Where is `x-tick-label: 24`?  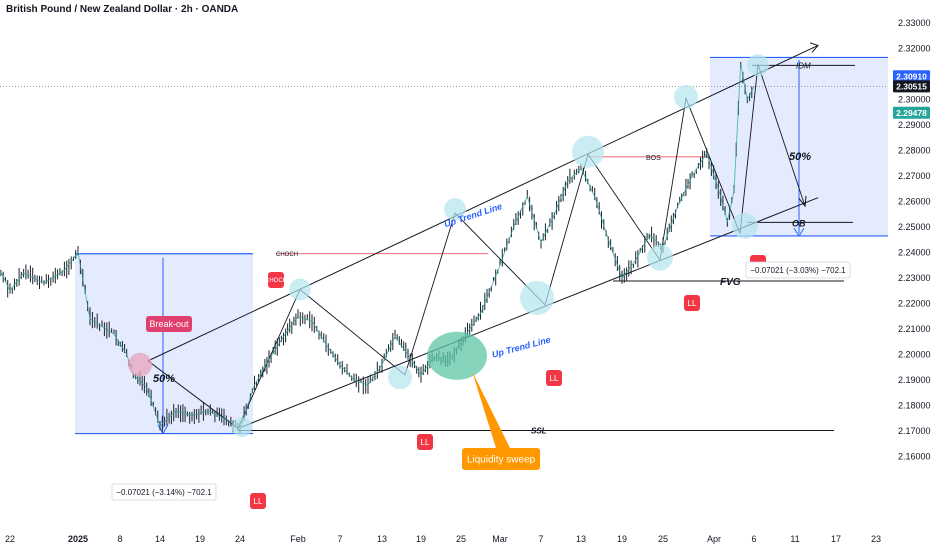
x-tick-label: 24 is located at coordinates (240, 539).